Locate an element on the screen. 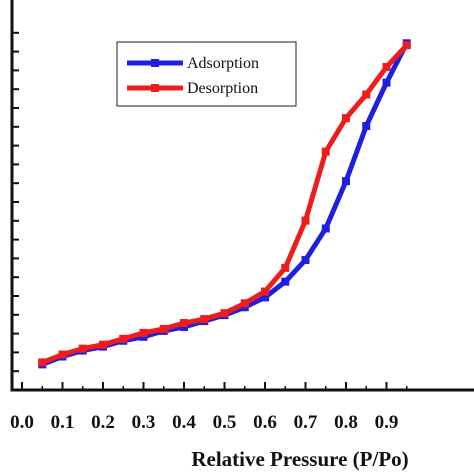 Image resolution: width=474 pixels, height=474 pixels. legend-label-desorption: Desorption is located at coordinates (222, 88).